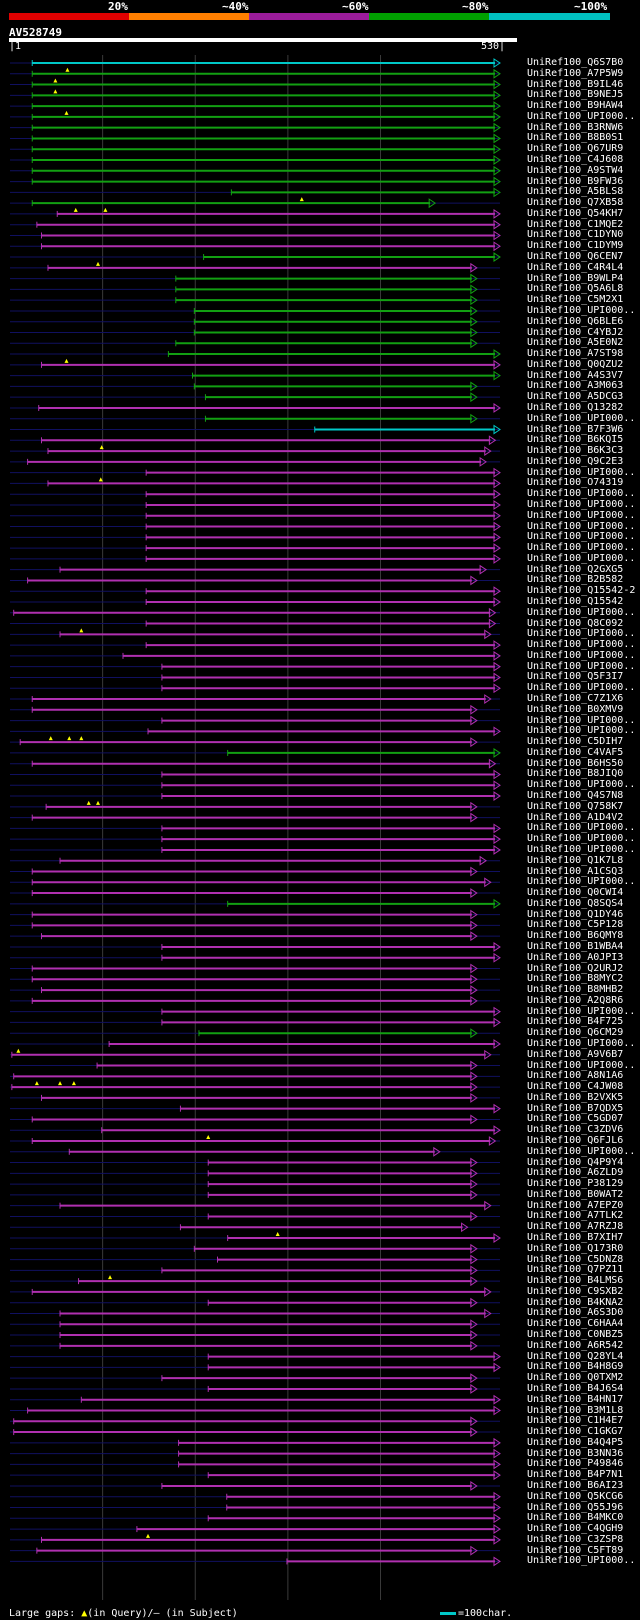 The height and width of the screenshot is (1620, 640). I want to click on hit-label: UniRef100_P49846, so click(575, 1464).